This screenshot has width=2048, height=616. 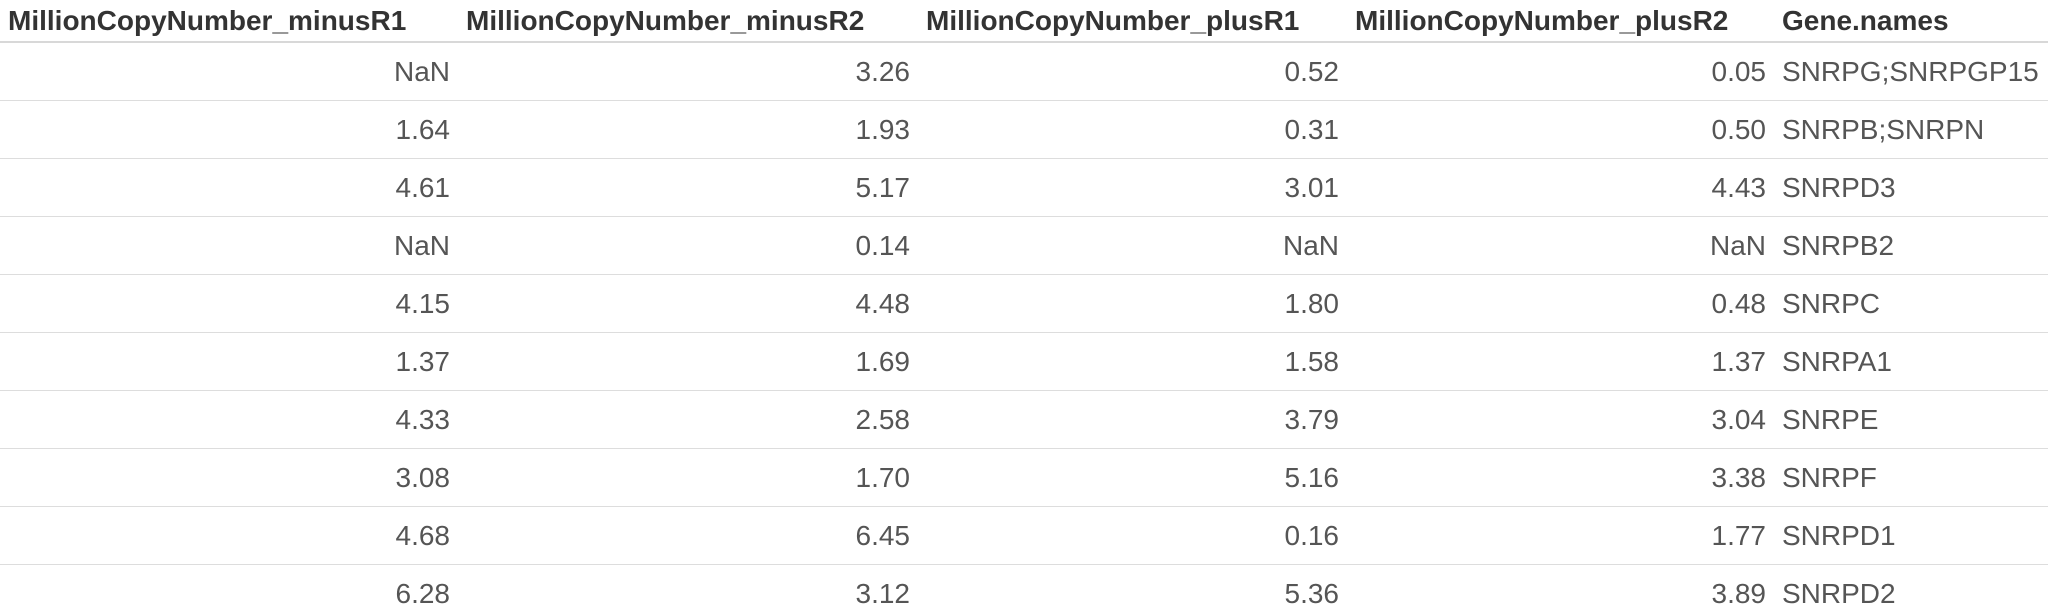 What do you see at coordinates (1560, 21) in the screenshot?
I see `column-header-plus-r2: MillionCopyNumber_plusR2` at bounding box center [1560, 21].